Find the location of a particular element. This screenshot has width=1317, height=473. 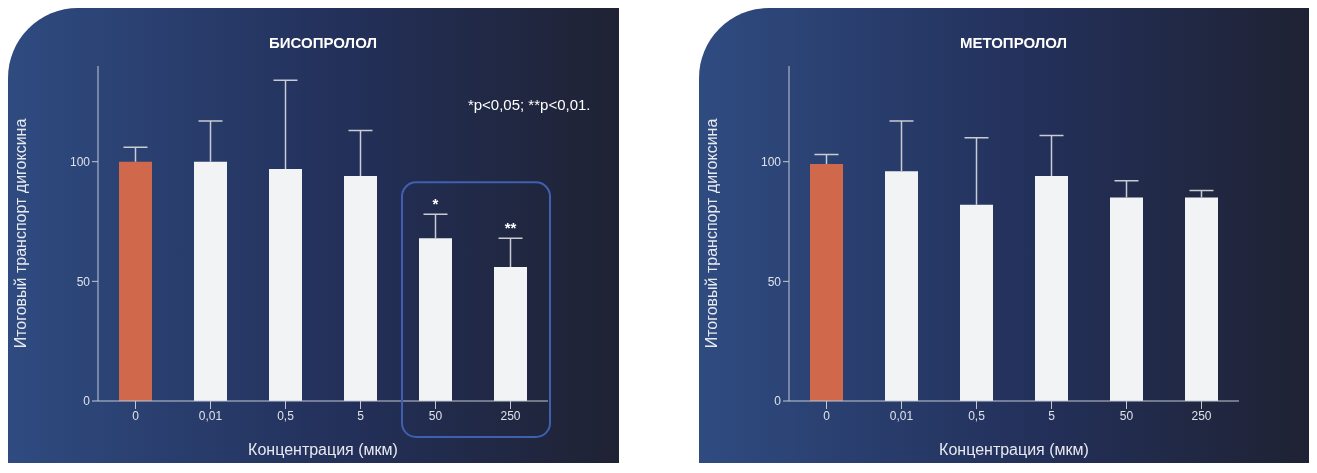

chart-title: МЕТОПРОЛОЛ is located at coordinates (1013, 42).